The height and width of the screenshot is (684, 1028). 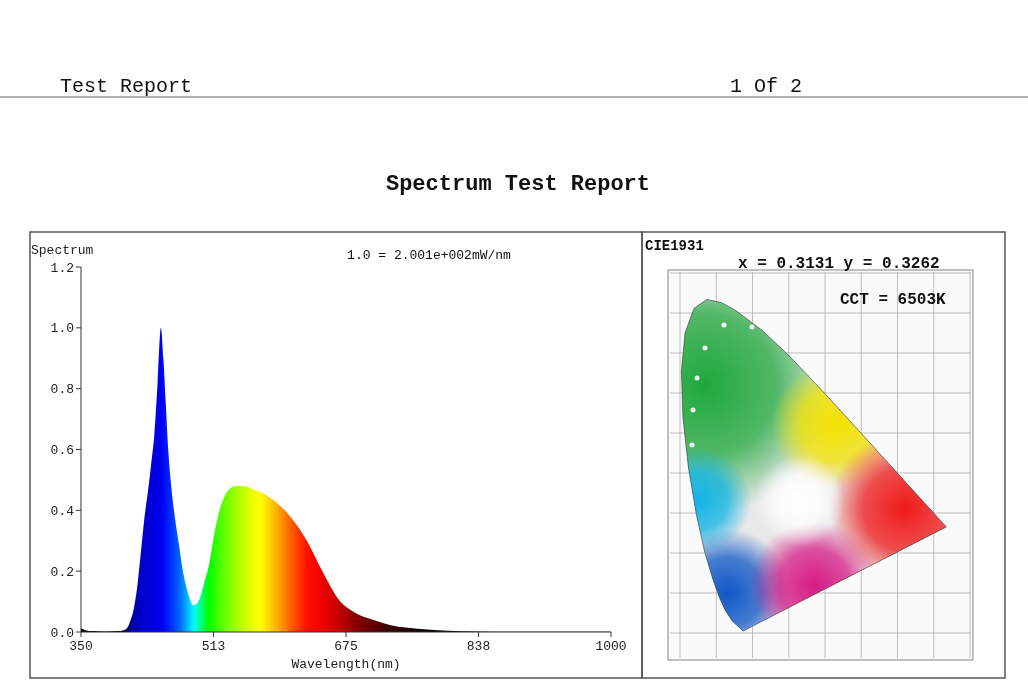 I want to click on y-tick-label: 0.0, so click(x=62, y=633).